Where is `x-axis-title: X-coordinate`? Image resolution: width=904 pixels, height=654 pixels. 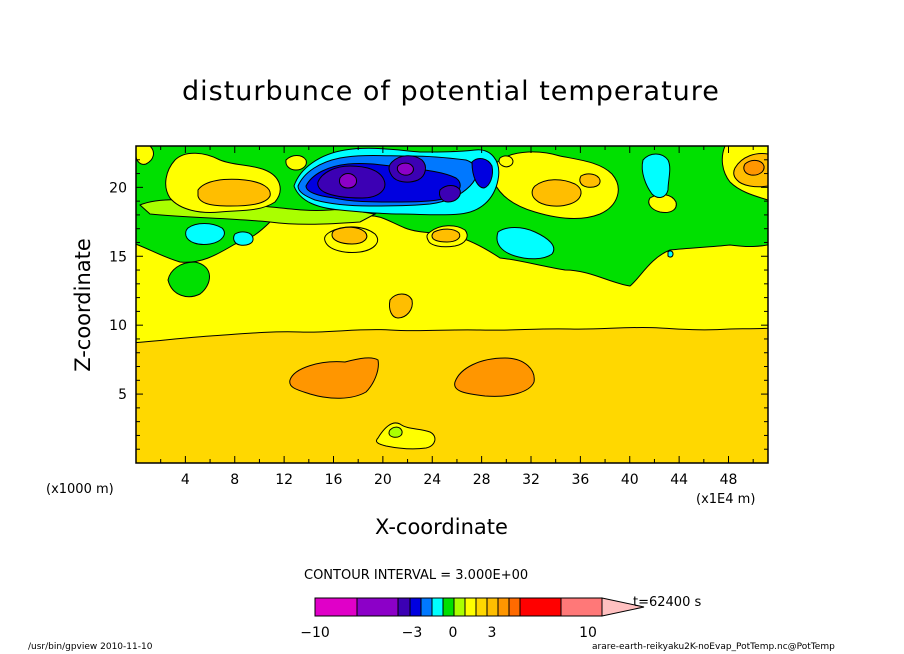 x-axis-title: X-coordinate is located at coordinates (441, 527).